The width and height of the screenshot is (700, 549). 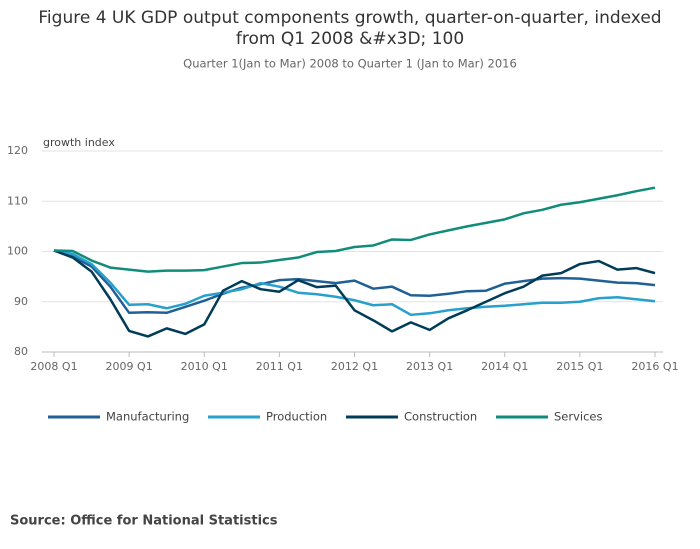 What do you see at coordinates (17, 251) in the screenshot?
I see `y-tick-label: 100` at bounding box center [17, 251].